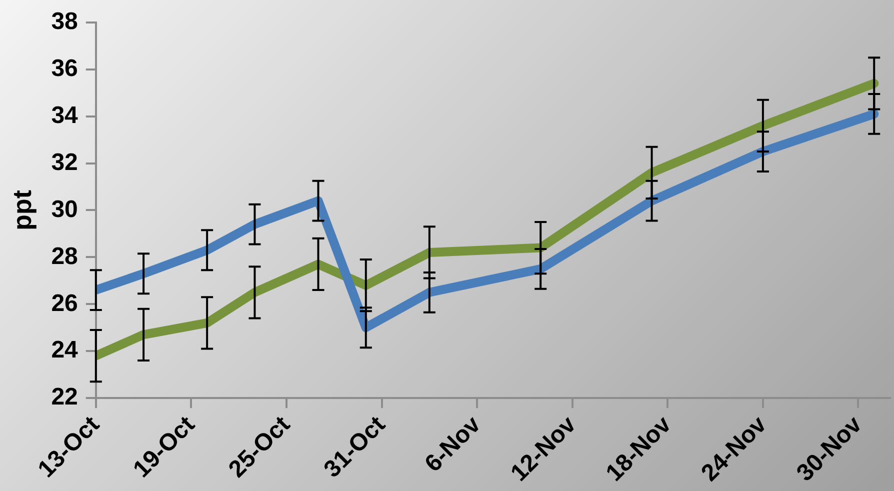 The image size is (894, 491). I want to click on y-tick-label: 22, so click(64, 397).